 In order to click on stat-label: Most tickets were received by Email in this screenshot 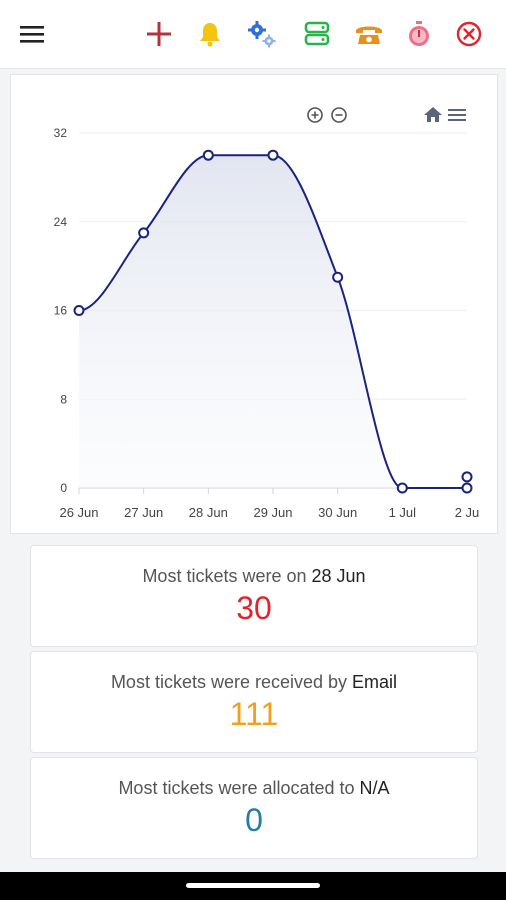, I will do `click(254, 682)`.